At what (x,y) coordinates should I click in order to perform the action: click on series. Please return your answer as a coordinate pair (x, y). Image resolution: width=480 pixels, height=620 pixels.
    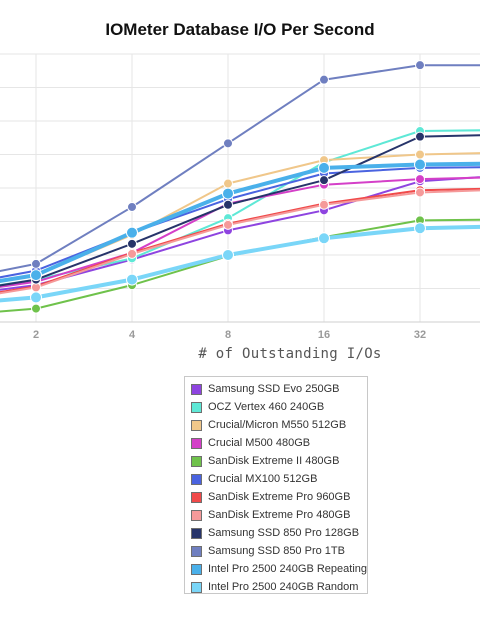
    Looking at the image, I should click on (240, 263).